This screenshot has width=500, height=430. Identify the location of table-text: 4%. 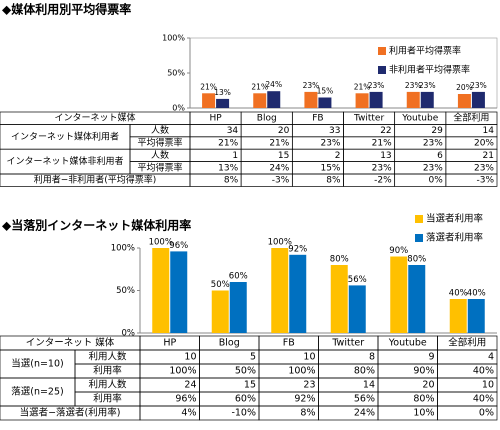
(188, 413).